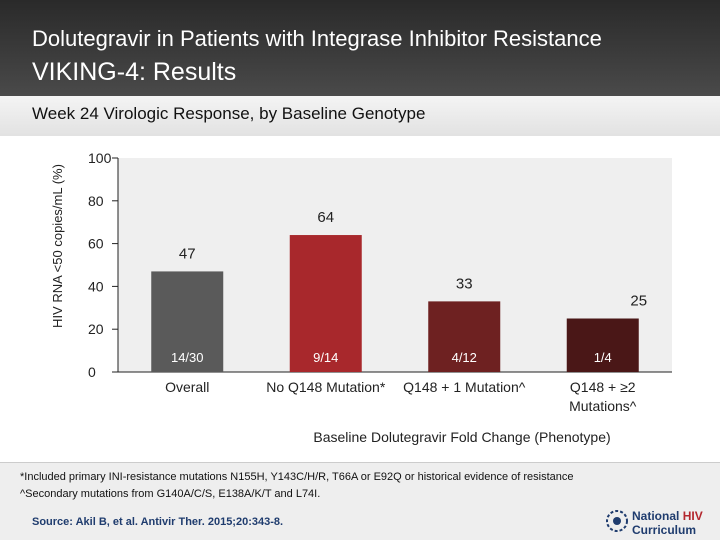 The height and width of the screenshot is (540, 720). What do you see at coordinates (326, 387) in the screenshot?
I see `x-category-label: No Q148 Mutation*` at bounding box center [326, 387].